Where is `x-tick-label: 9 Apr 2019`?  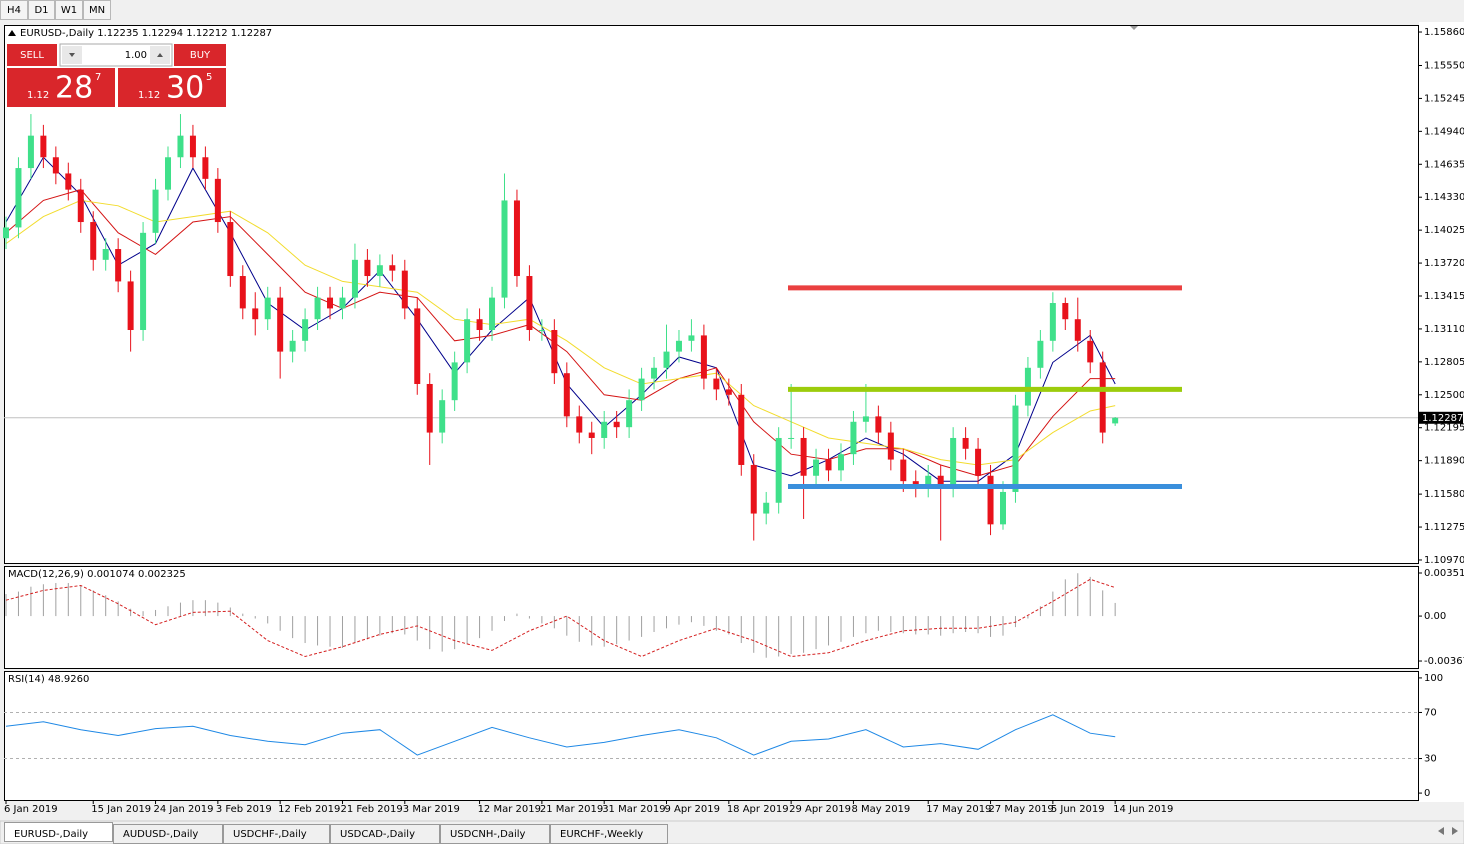
x-tick-label: 9 Apr 2019 is located at coordinates (692, 809).